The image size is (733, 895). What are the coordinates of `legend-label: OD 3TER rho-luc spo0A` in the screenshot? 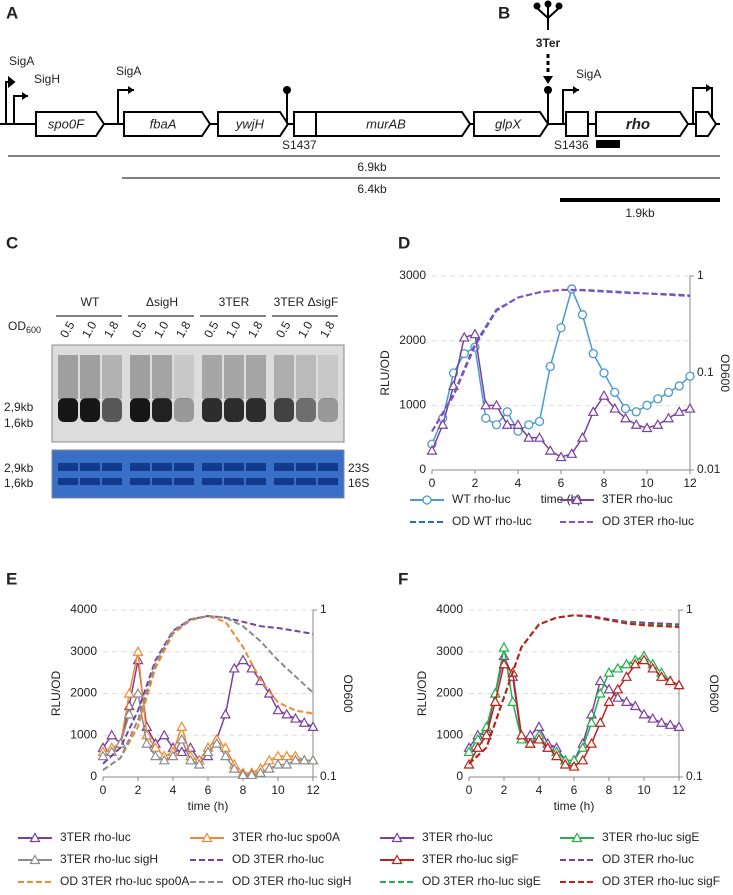 It's located at (124, 881).